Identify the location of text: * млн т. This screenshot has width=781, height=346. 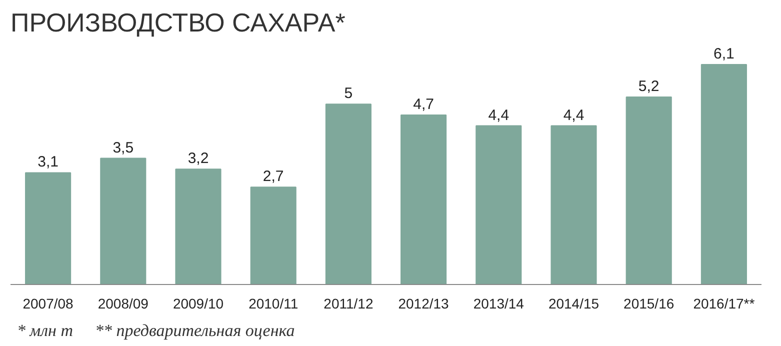
(45, 330).